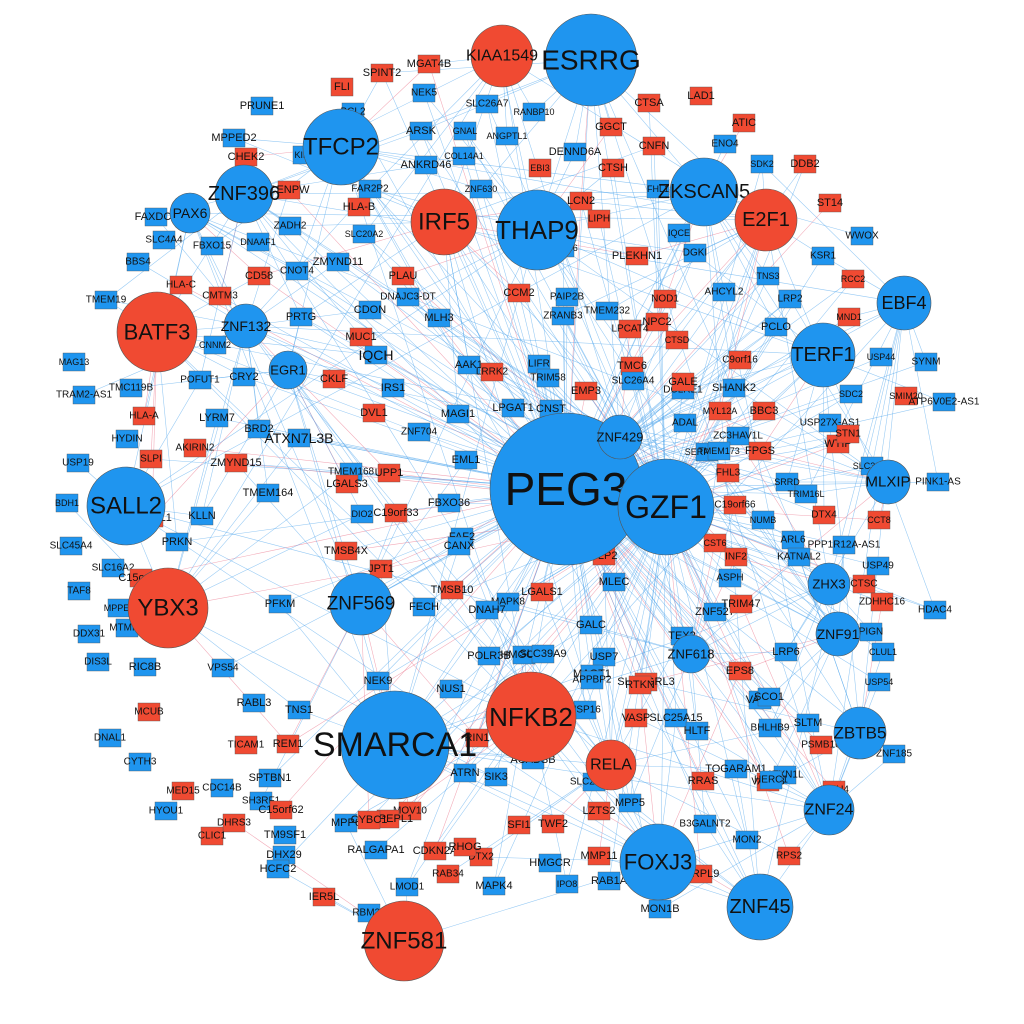  Describe the element at coordinates (177, 542) in the screenshot. I see `gene-node: PRKN` at that location.